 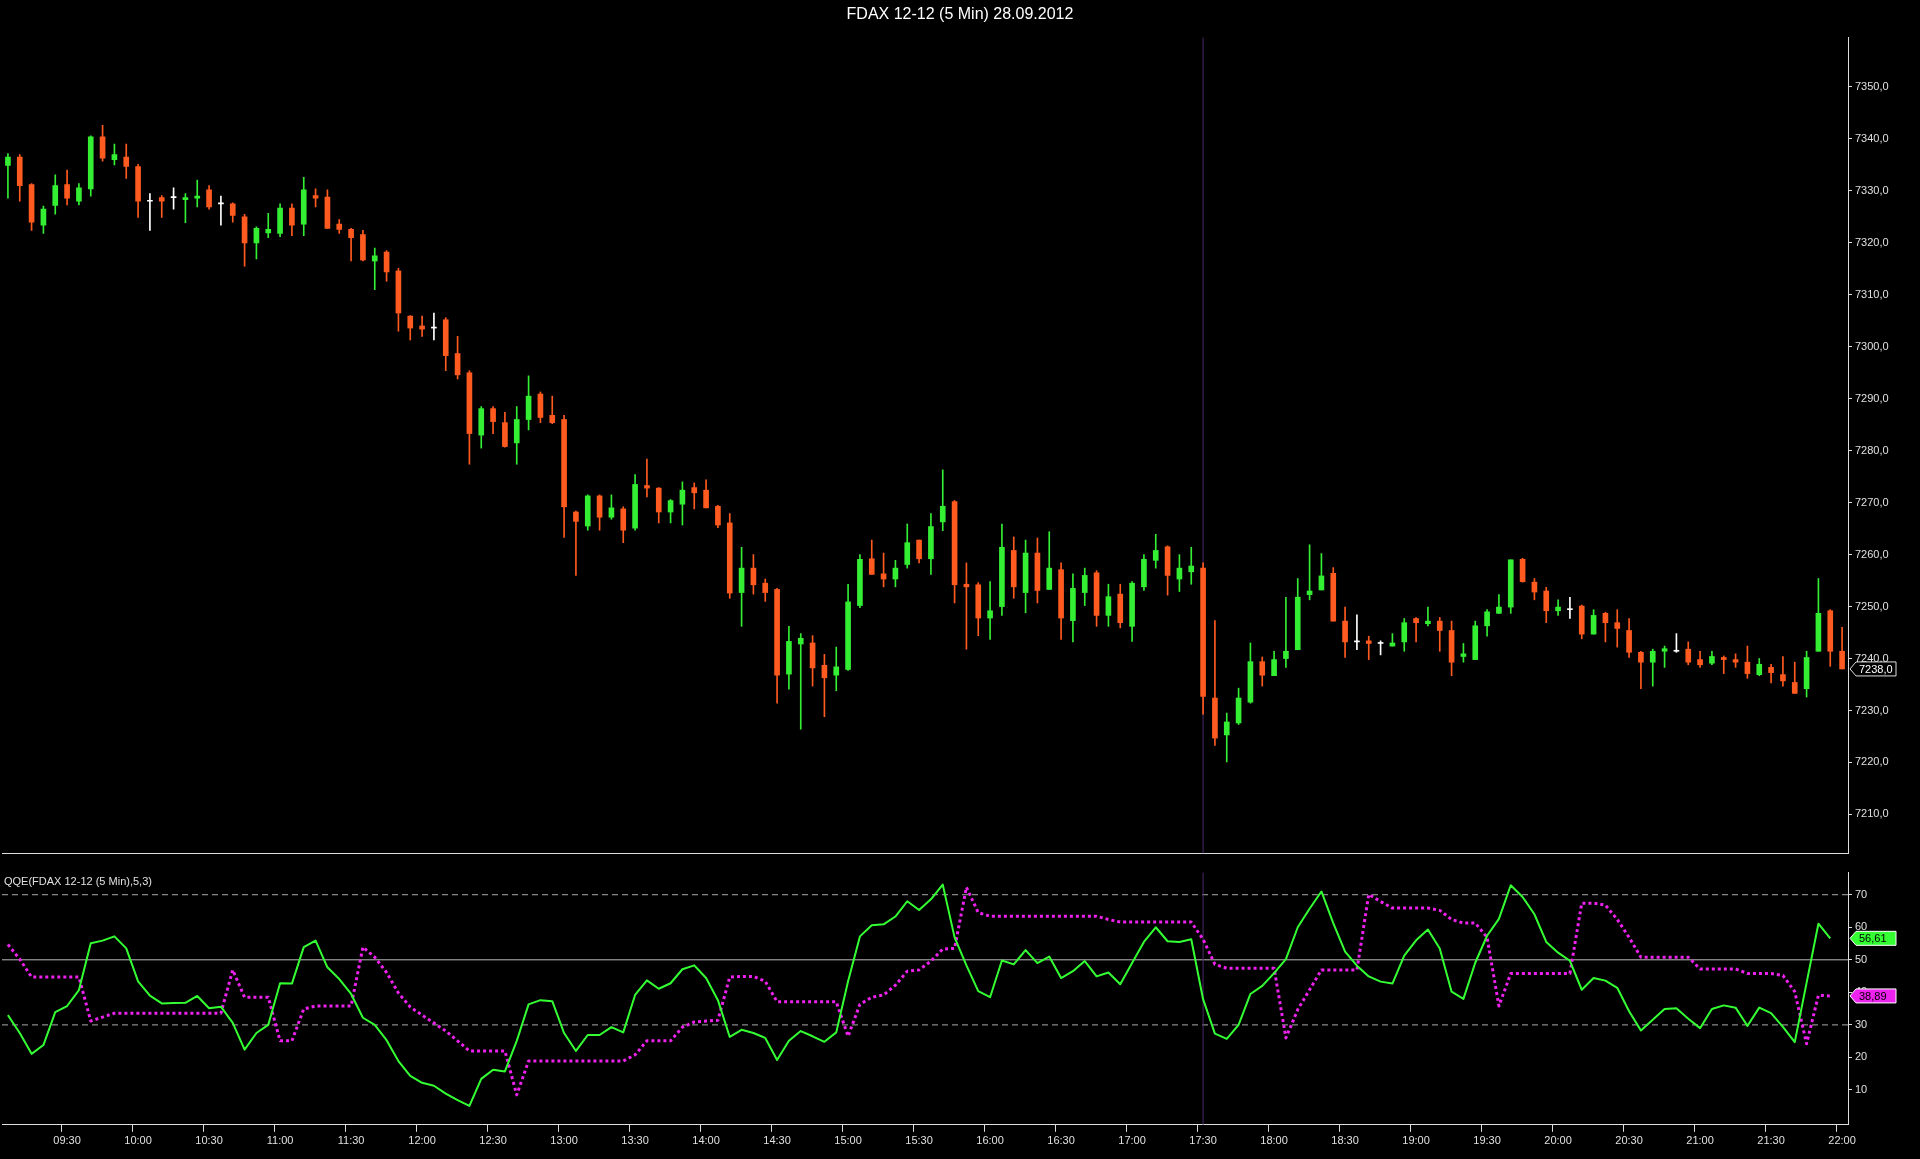 I want to click on x-tick-label: 13:00, so click(x=564, y=1140).